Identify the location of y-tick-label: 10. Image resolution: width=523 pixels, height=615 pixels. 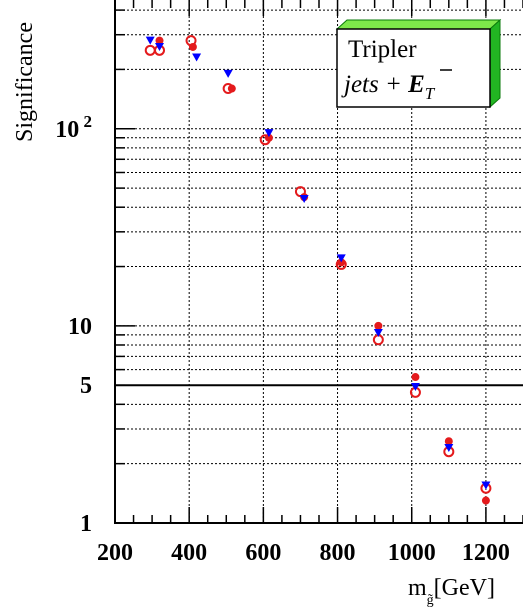
(80, 327).